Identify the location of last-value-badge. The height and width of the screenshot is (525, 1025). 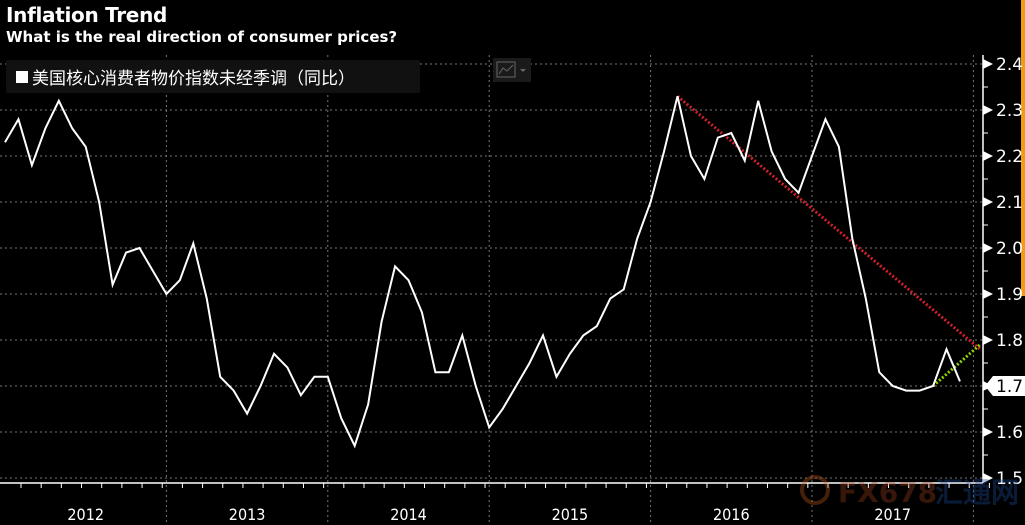
(1005, 386).